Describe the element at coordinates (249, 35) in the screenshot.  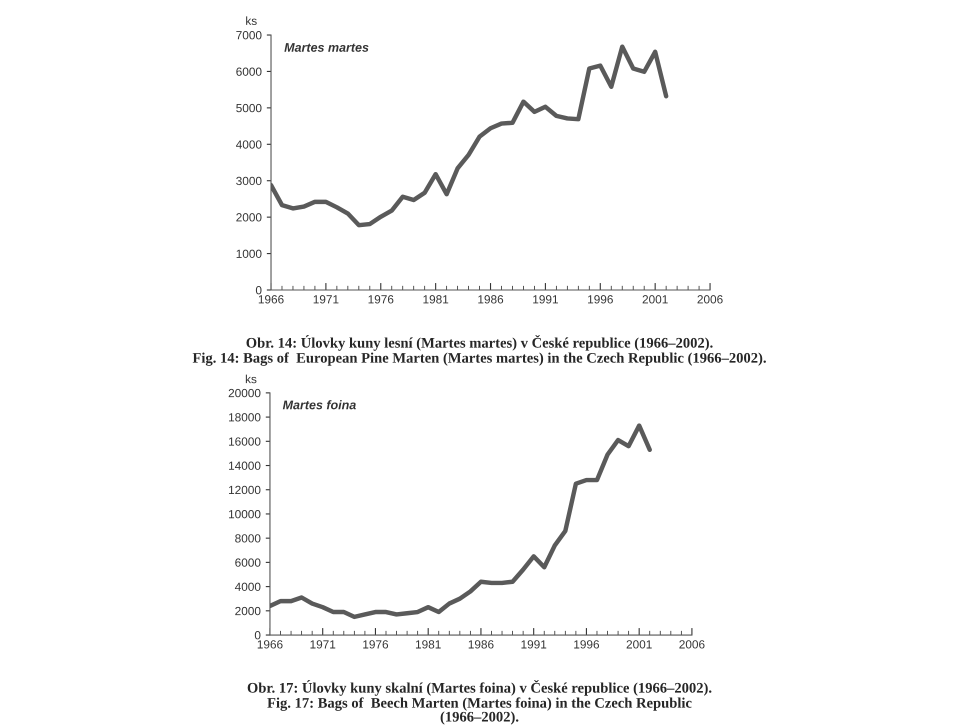
I see `y-tick-label: 7000` at that location.